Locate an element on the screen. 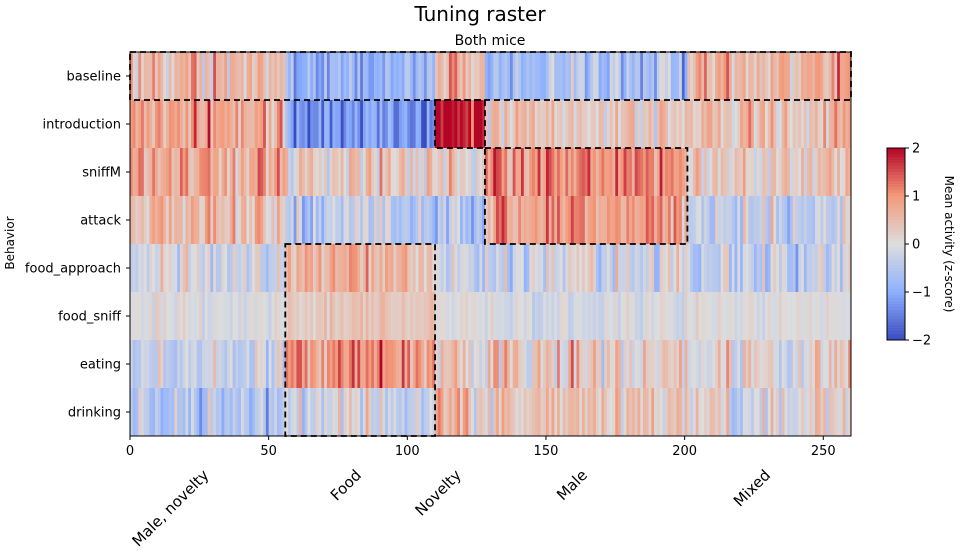  colorbar-segment is located at coordinates (896, 336).